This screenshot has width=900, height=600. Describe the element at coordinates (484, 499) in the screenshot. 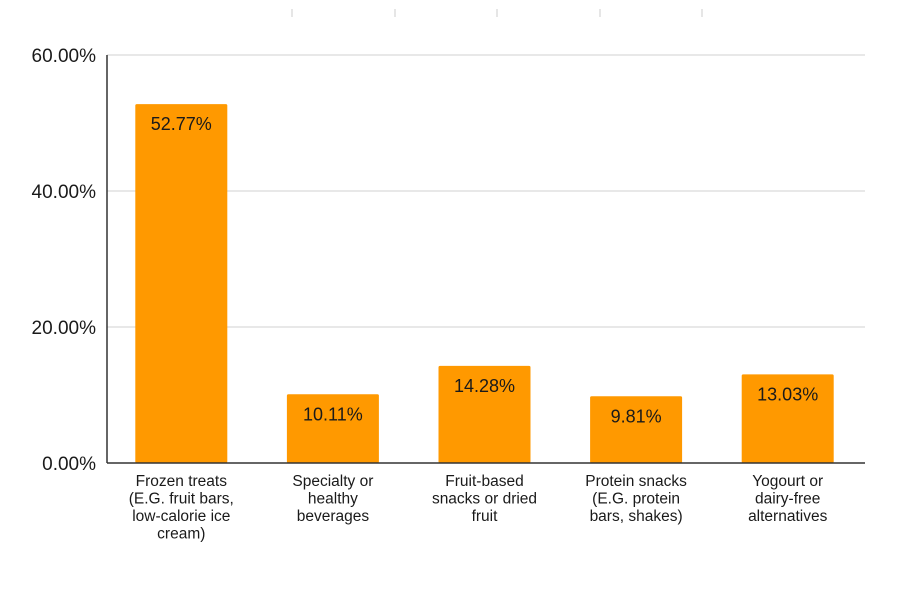

I see `x-category-label: Fruit-based snacks or dried fruit` at that location.